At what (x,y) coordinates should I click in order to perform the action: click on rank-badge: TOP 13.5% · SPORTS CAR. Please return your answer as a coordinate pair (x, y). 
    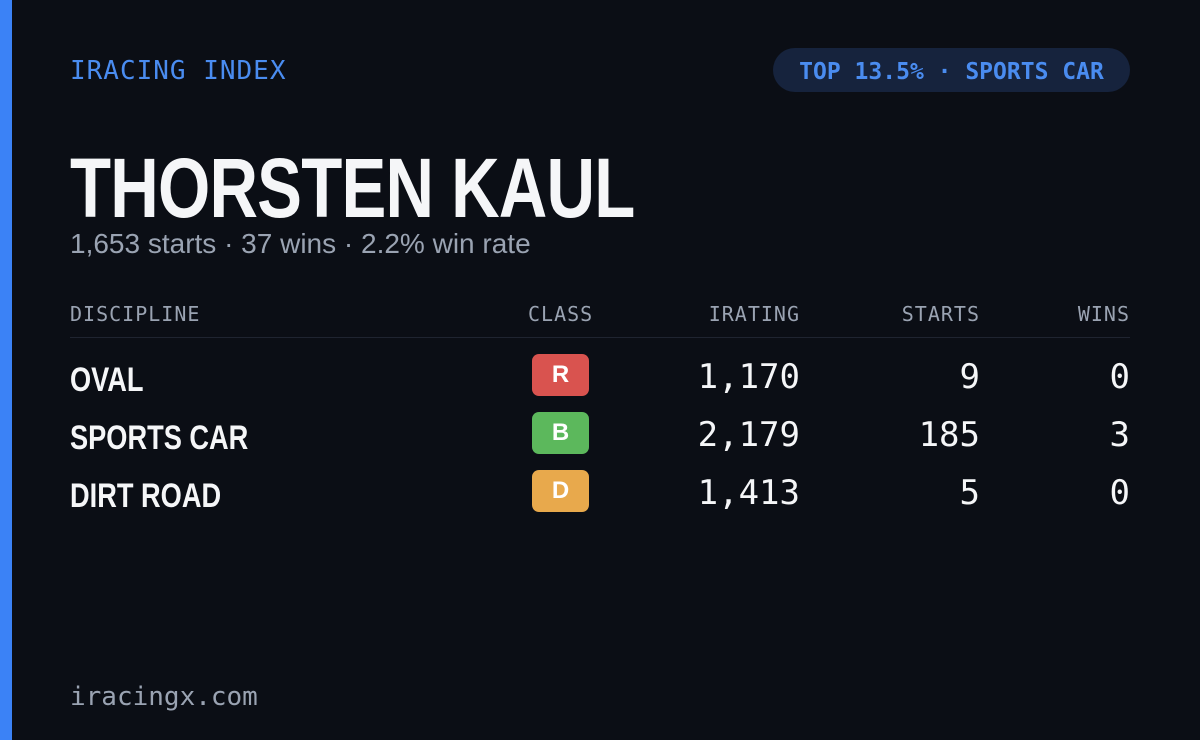
    Looking at the image, I should click on (951, 70).